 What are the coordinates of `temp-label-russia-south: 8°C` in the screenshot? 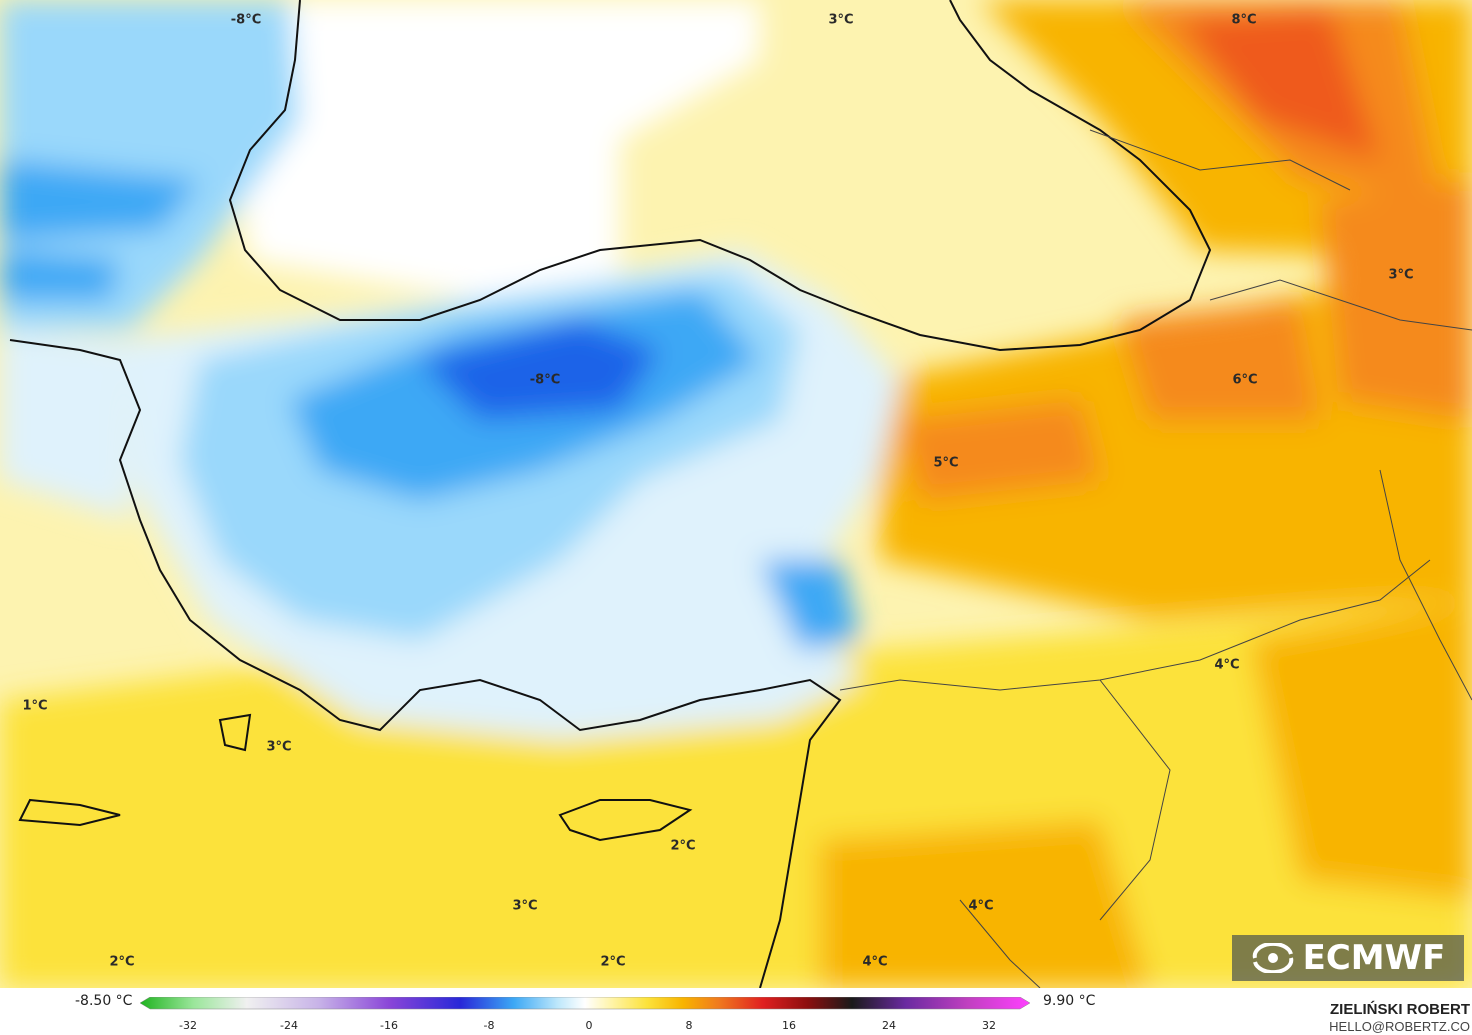 It's located at (1244, 20).